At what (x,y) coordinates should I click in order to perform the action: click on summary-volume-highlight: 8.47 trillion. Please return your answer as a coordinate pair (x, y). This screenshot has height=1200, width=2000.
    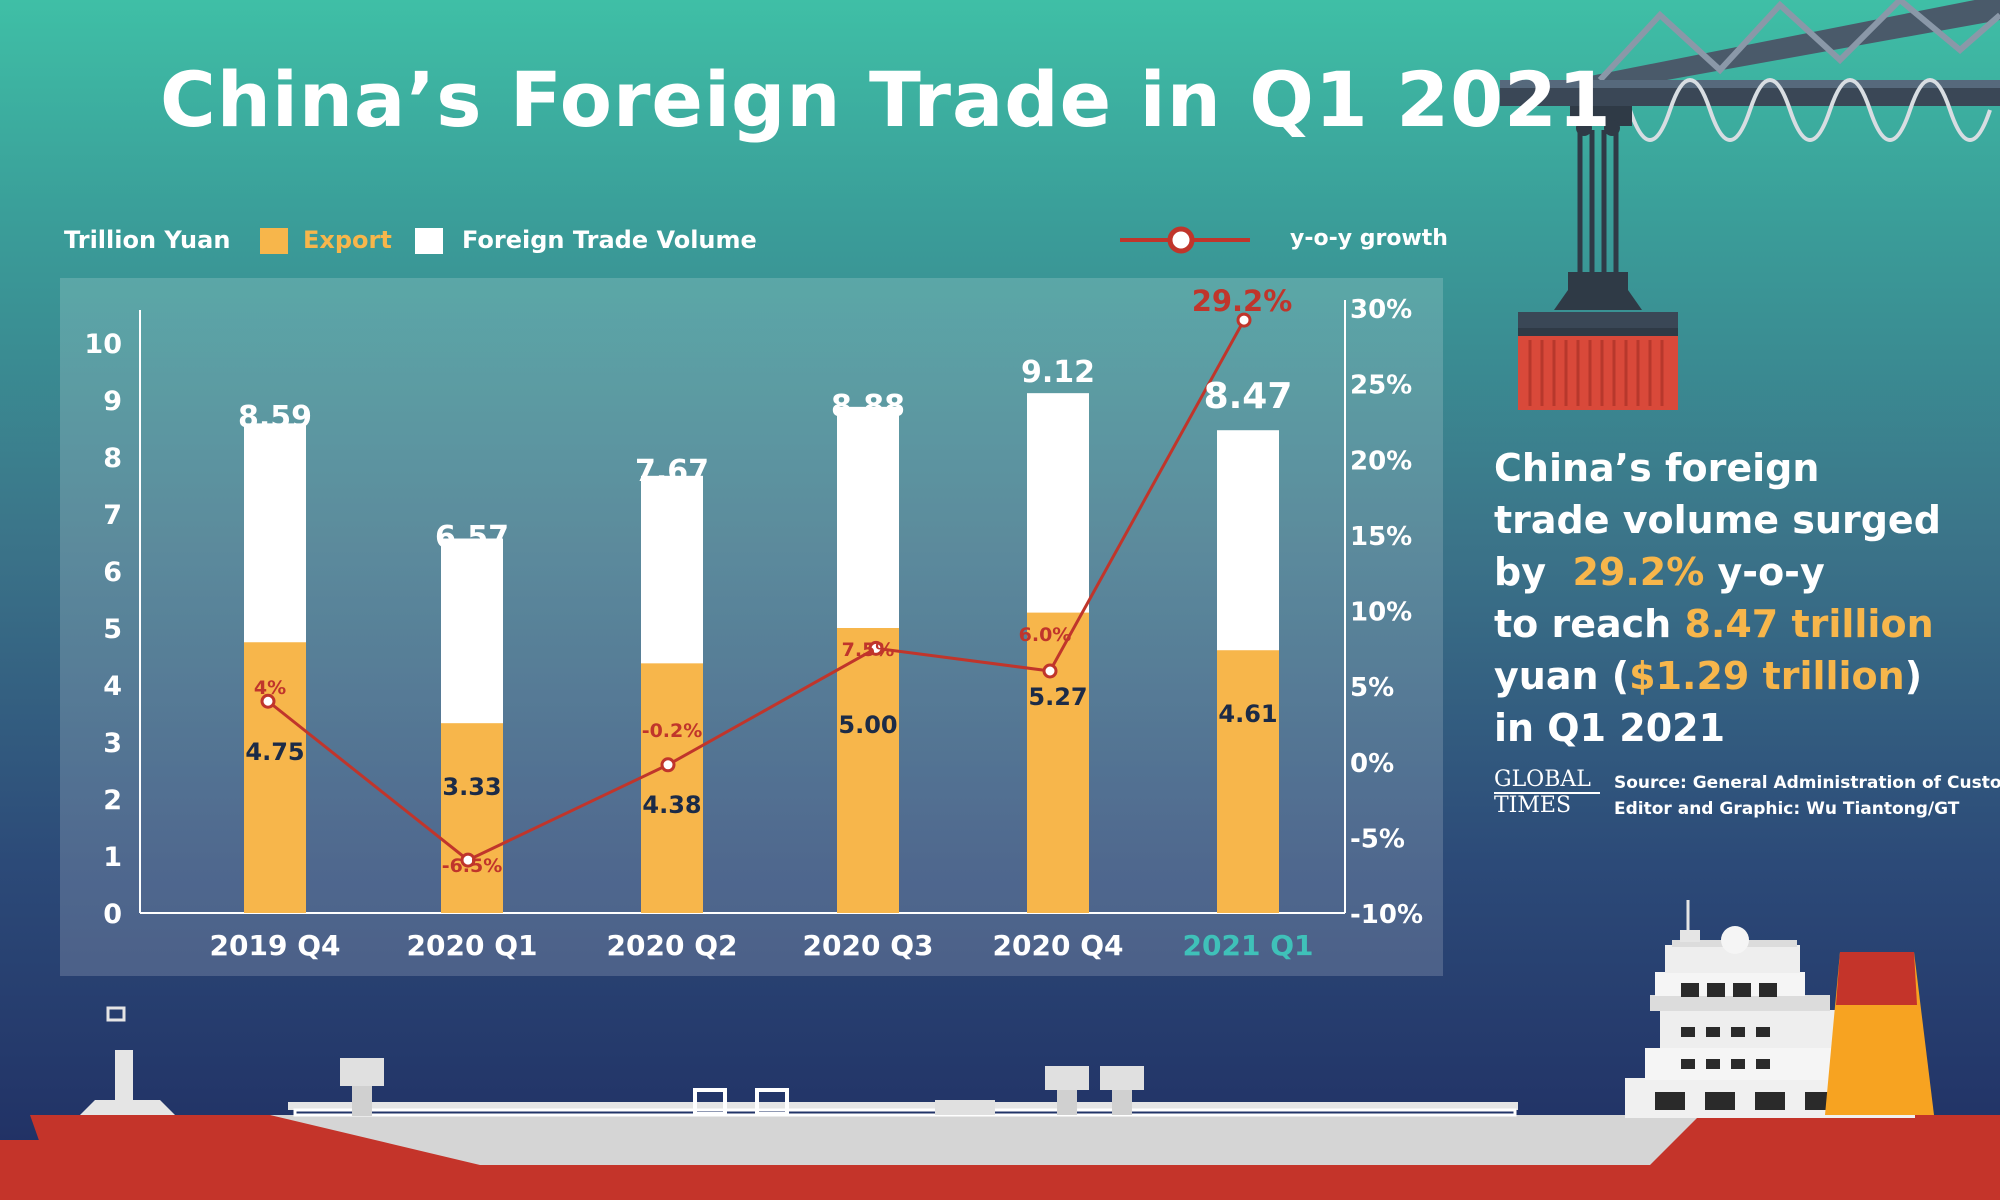
    Looking at the image, I should click on (1809, 624).